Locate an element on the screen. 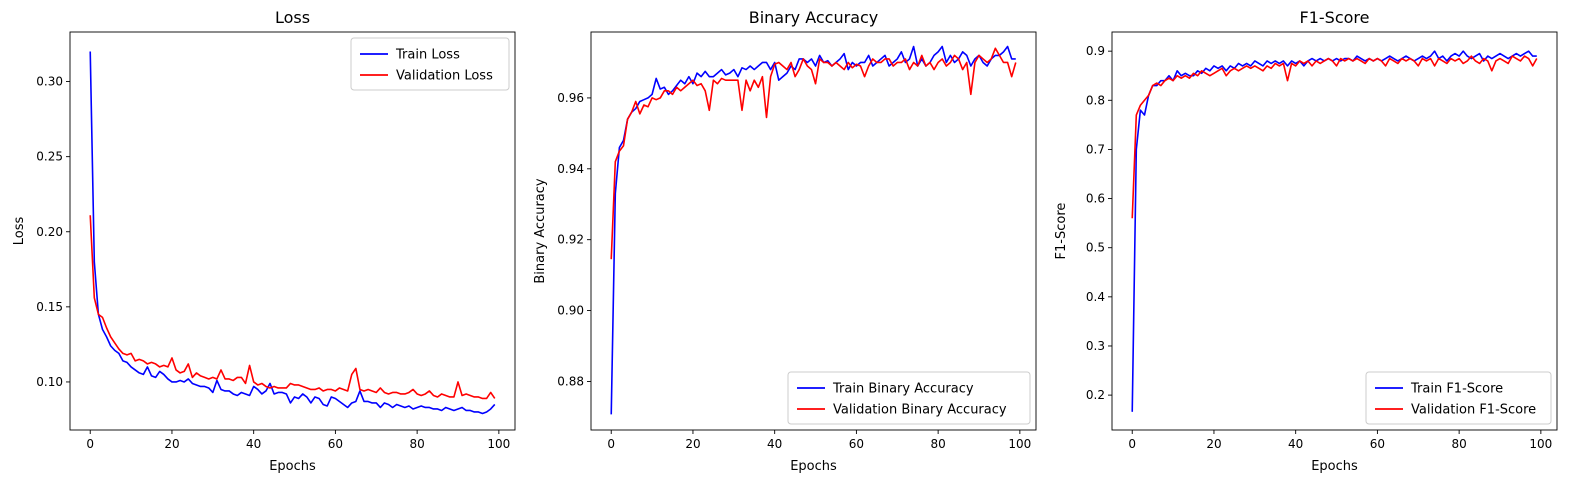 Image resolution: width=1590 pixels, height=490 pixels. loss-xtick-label: 0 is located at coordinates (90, 444).